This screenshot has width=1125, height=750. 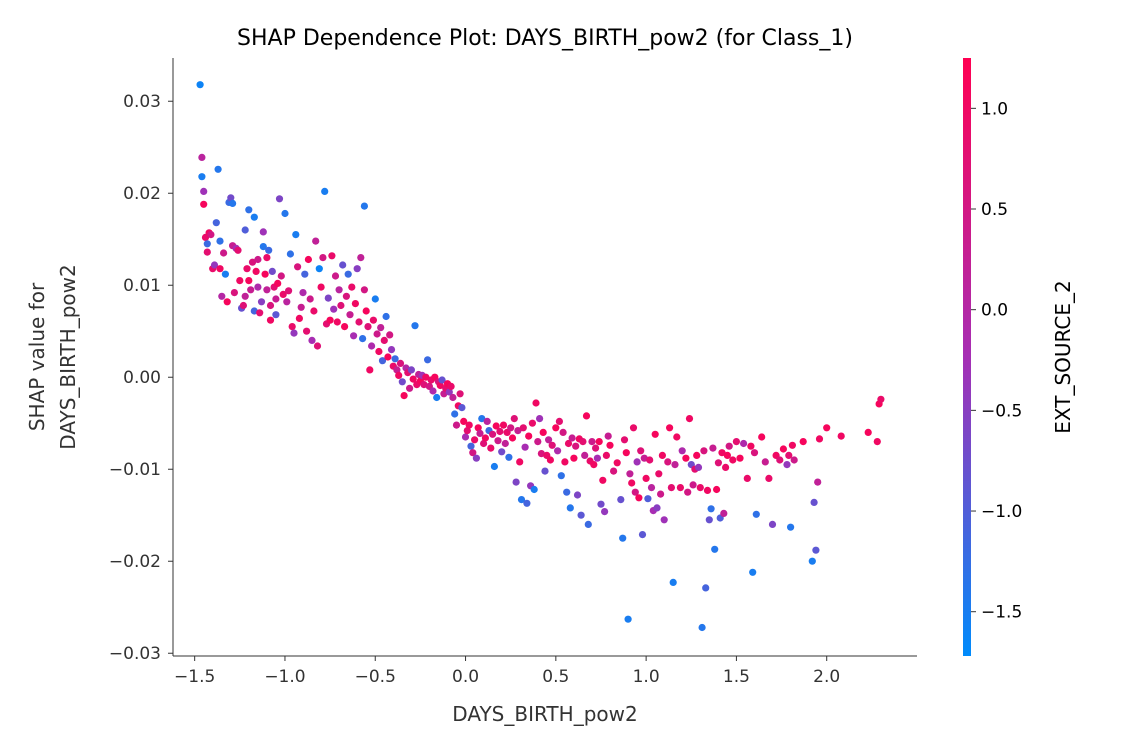 I want to click on y-axis-ticks: 0.03 0.02 0.01 0.00 −0.01 −0.02 −0.03, so click(x=141, y=378).